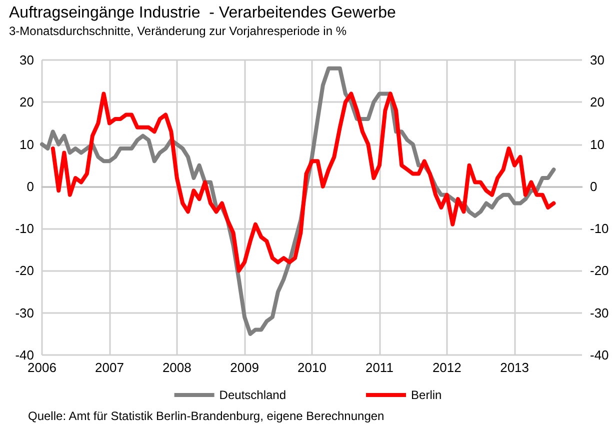  What do you see at coordinates (599, 228) in the screenshot?
I see `y2-tick-label: -10` at bounding box center [599, 228].